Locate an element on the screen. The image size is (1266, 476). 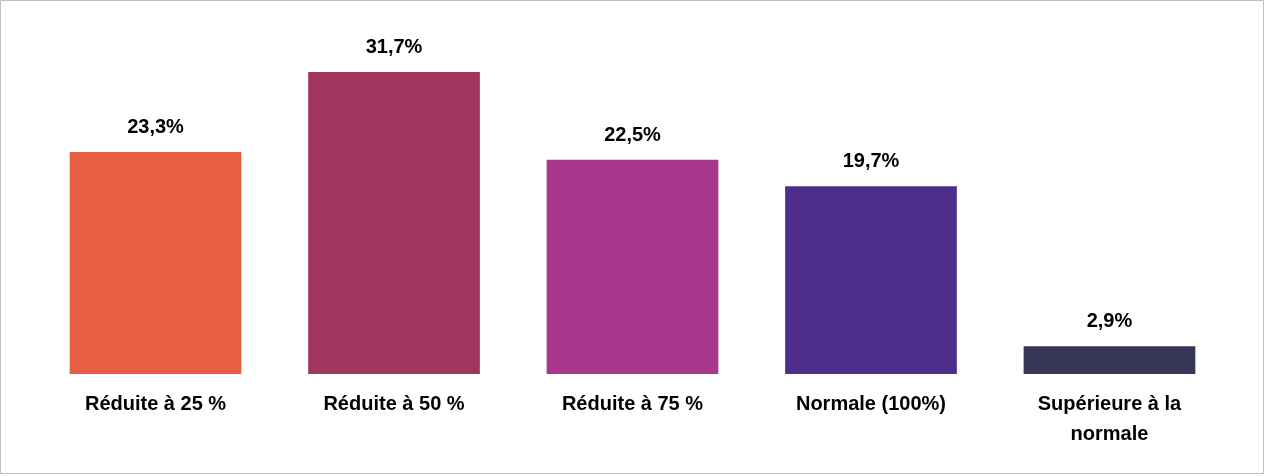
data-label: 31,7% is located at coordinates (394, 45).